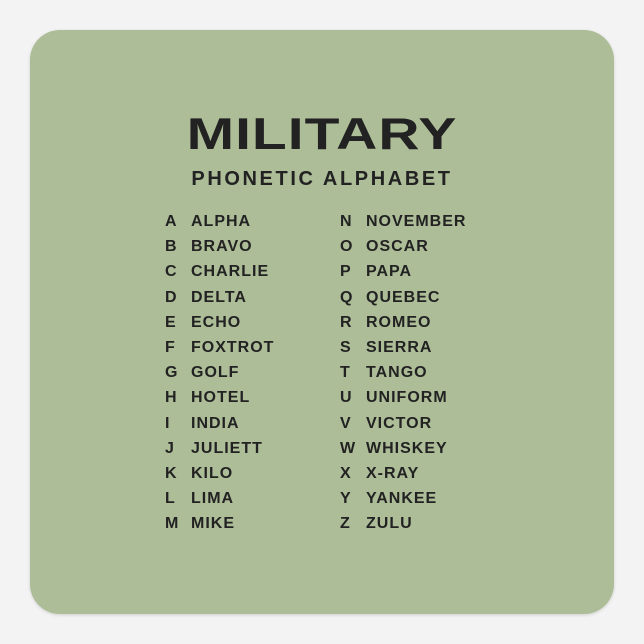 This screenshot has width=644, height=644. I want to click on entry-word: HOTEL, so click(221, 398).